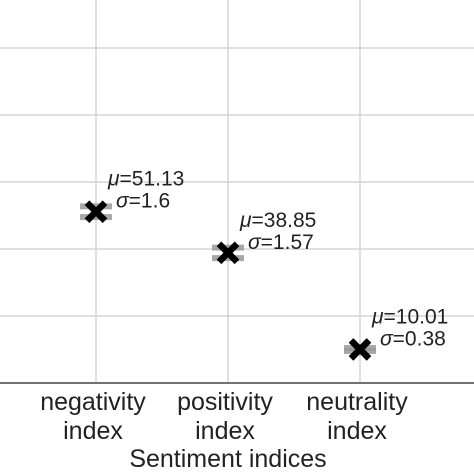 The height and width of the screenshot is (474, 474). I want to click on mu-value: =38.85, so click(284, 220).